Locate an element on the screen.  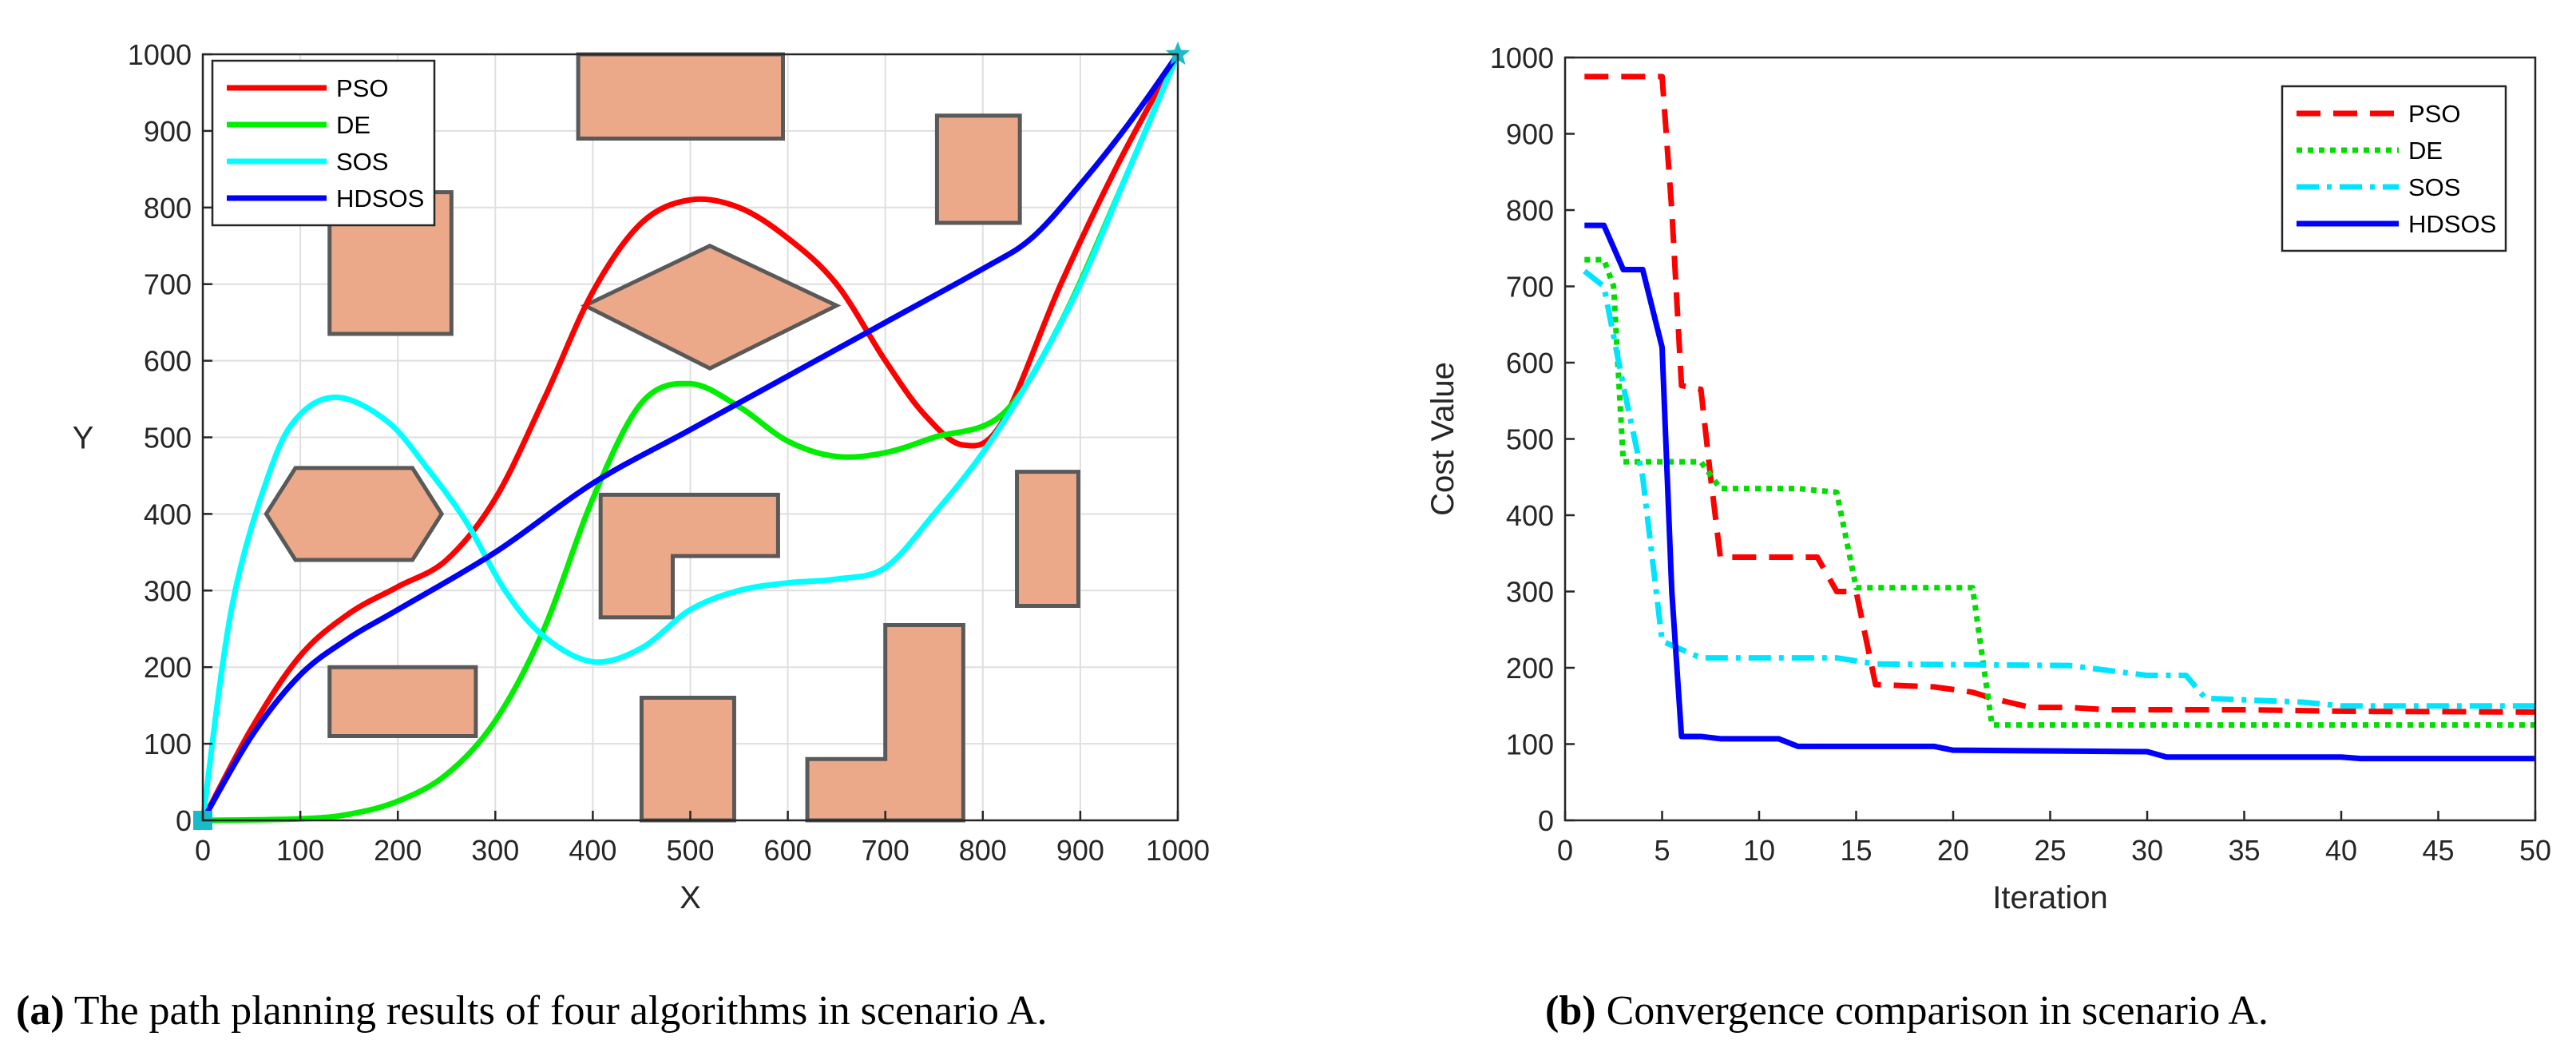
x-tick-label: 900 is located at coordinates (1080, 851).